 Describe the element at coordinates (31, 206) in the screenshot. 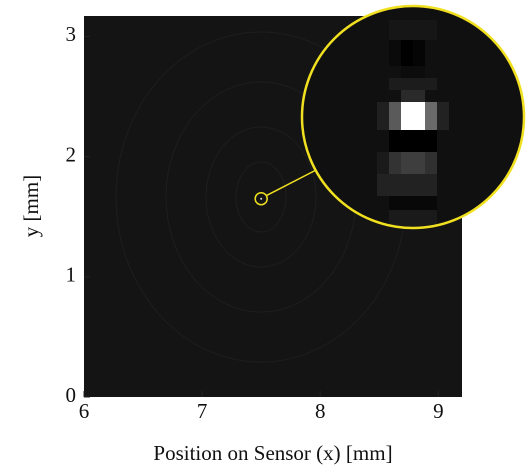

I see `y-axis-label: y [mm]` at that location.